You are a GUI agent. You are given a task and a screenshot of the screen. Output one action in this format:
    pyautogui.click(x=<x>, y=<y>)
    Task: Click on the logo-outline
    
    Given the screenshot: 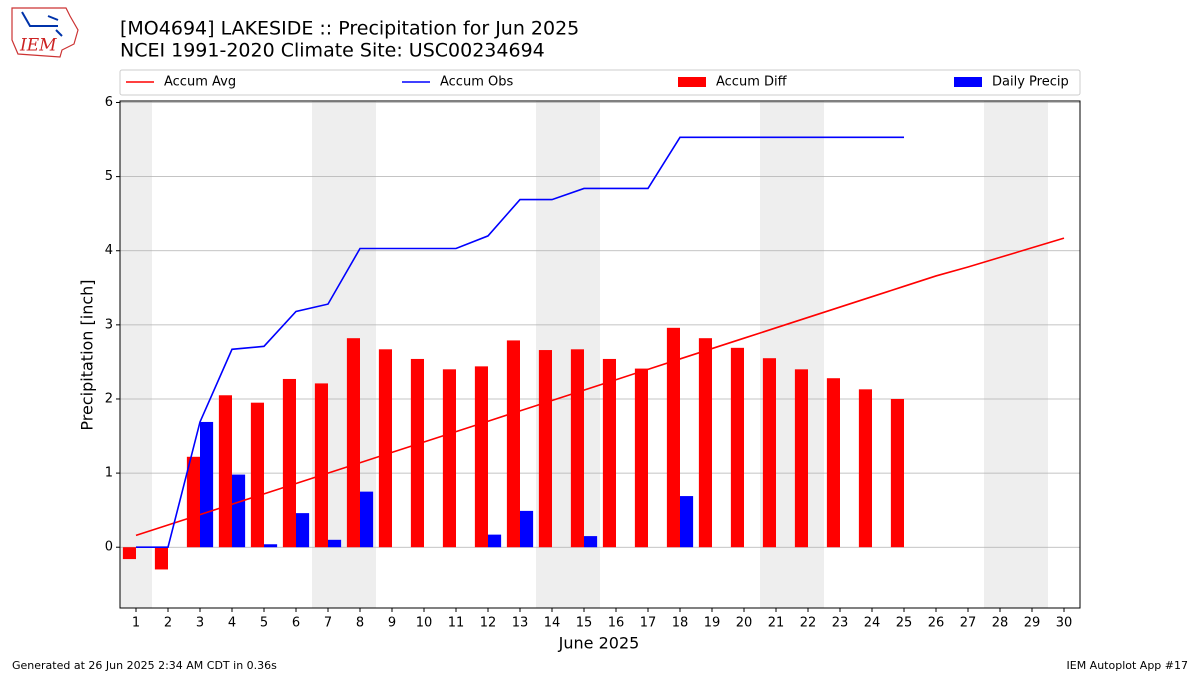 What is the action you would take?
    pyautogui.click(x=45, y=32)
    